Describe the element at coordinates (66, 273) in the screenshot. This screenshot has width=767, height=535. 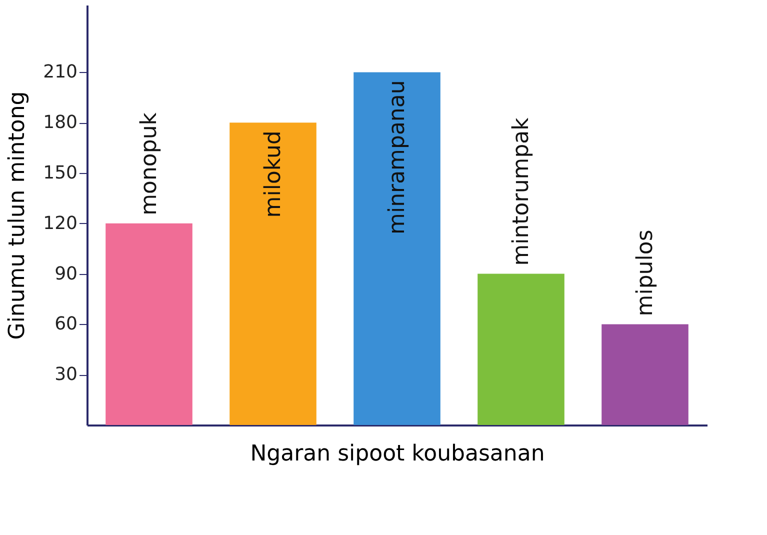
I see `y-tick-label: 90` at that location.